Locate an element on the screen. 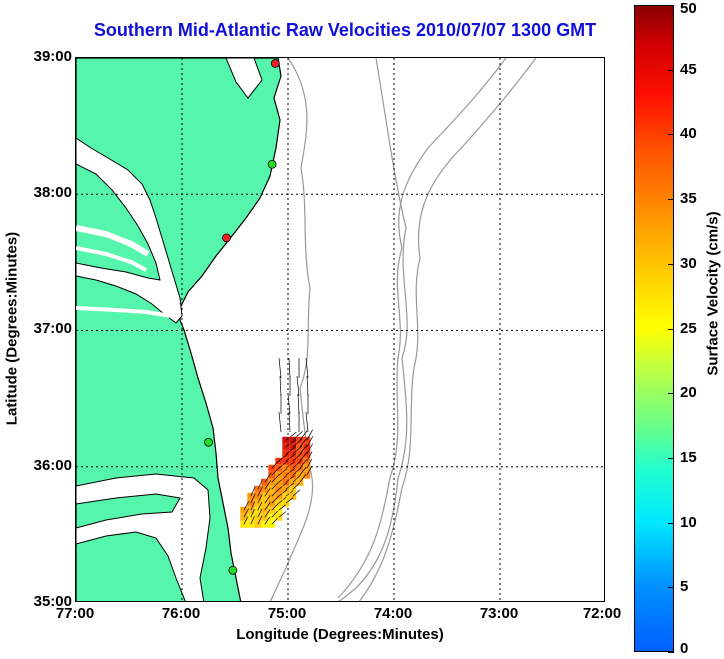 Image resolution: width=724 pixels, height=659 pixels. colorbar-tick-label: 30 is located at coordinates (688, 263).